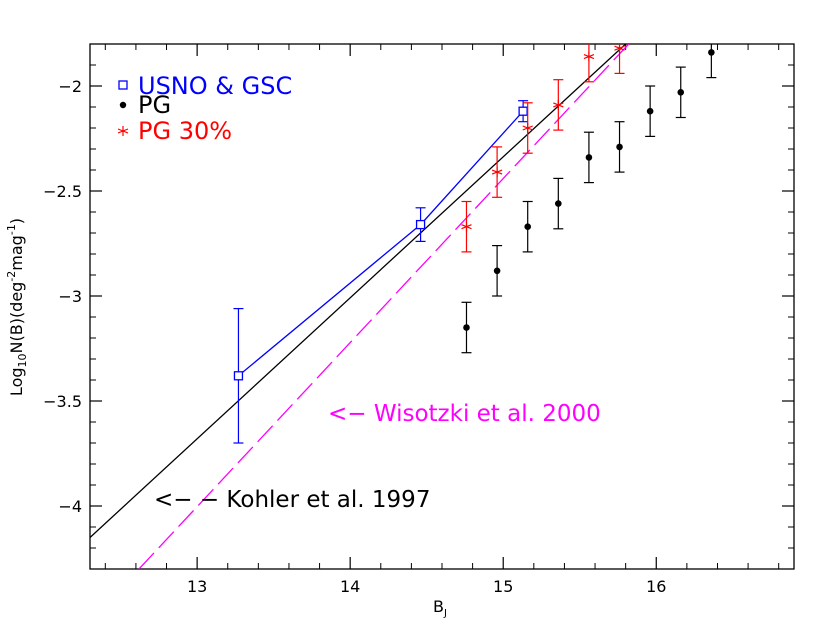 This screenshot has height=632, width=830. I want to click on x-tick-label: 14, so click(350, 586).